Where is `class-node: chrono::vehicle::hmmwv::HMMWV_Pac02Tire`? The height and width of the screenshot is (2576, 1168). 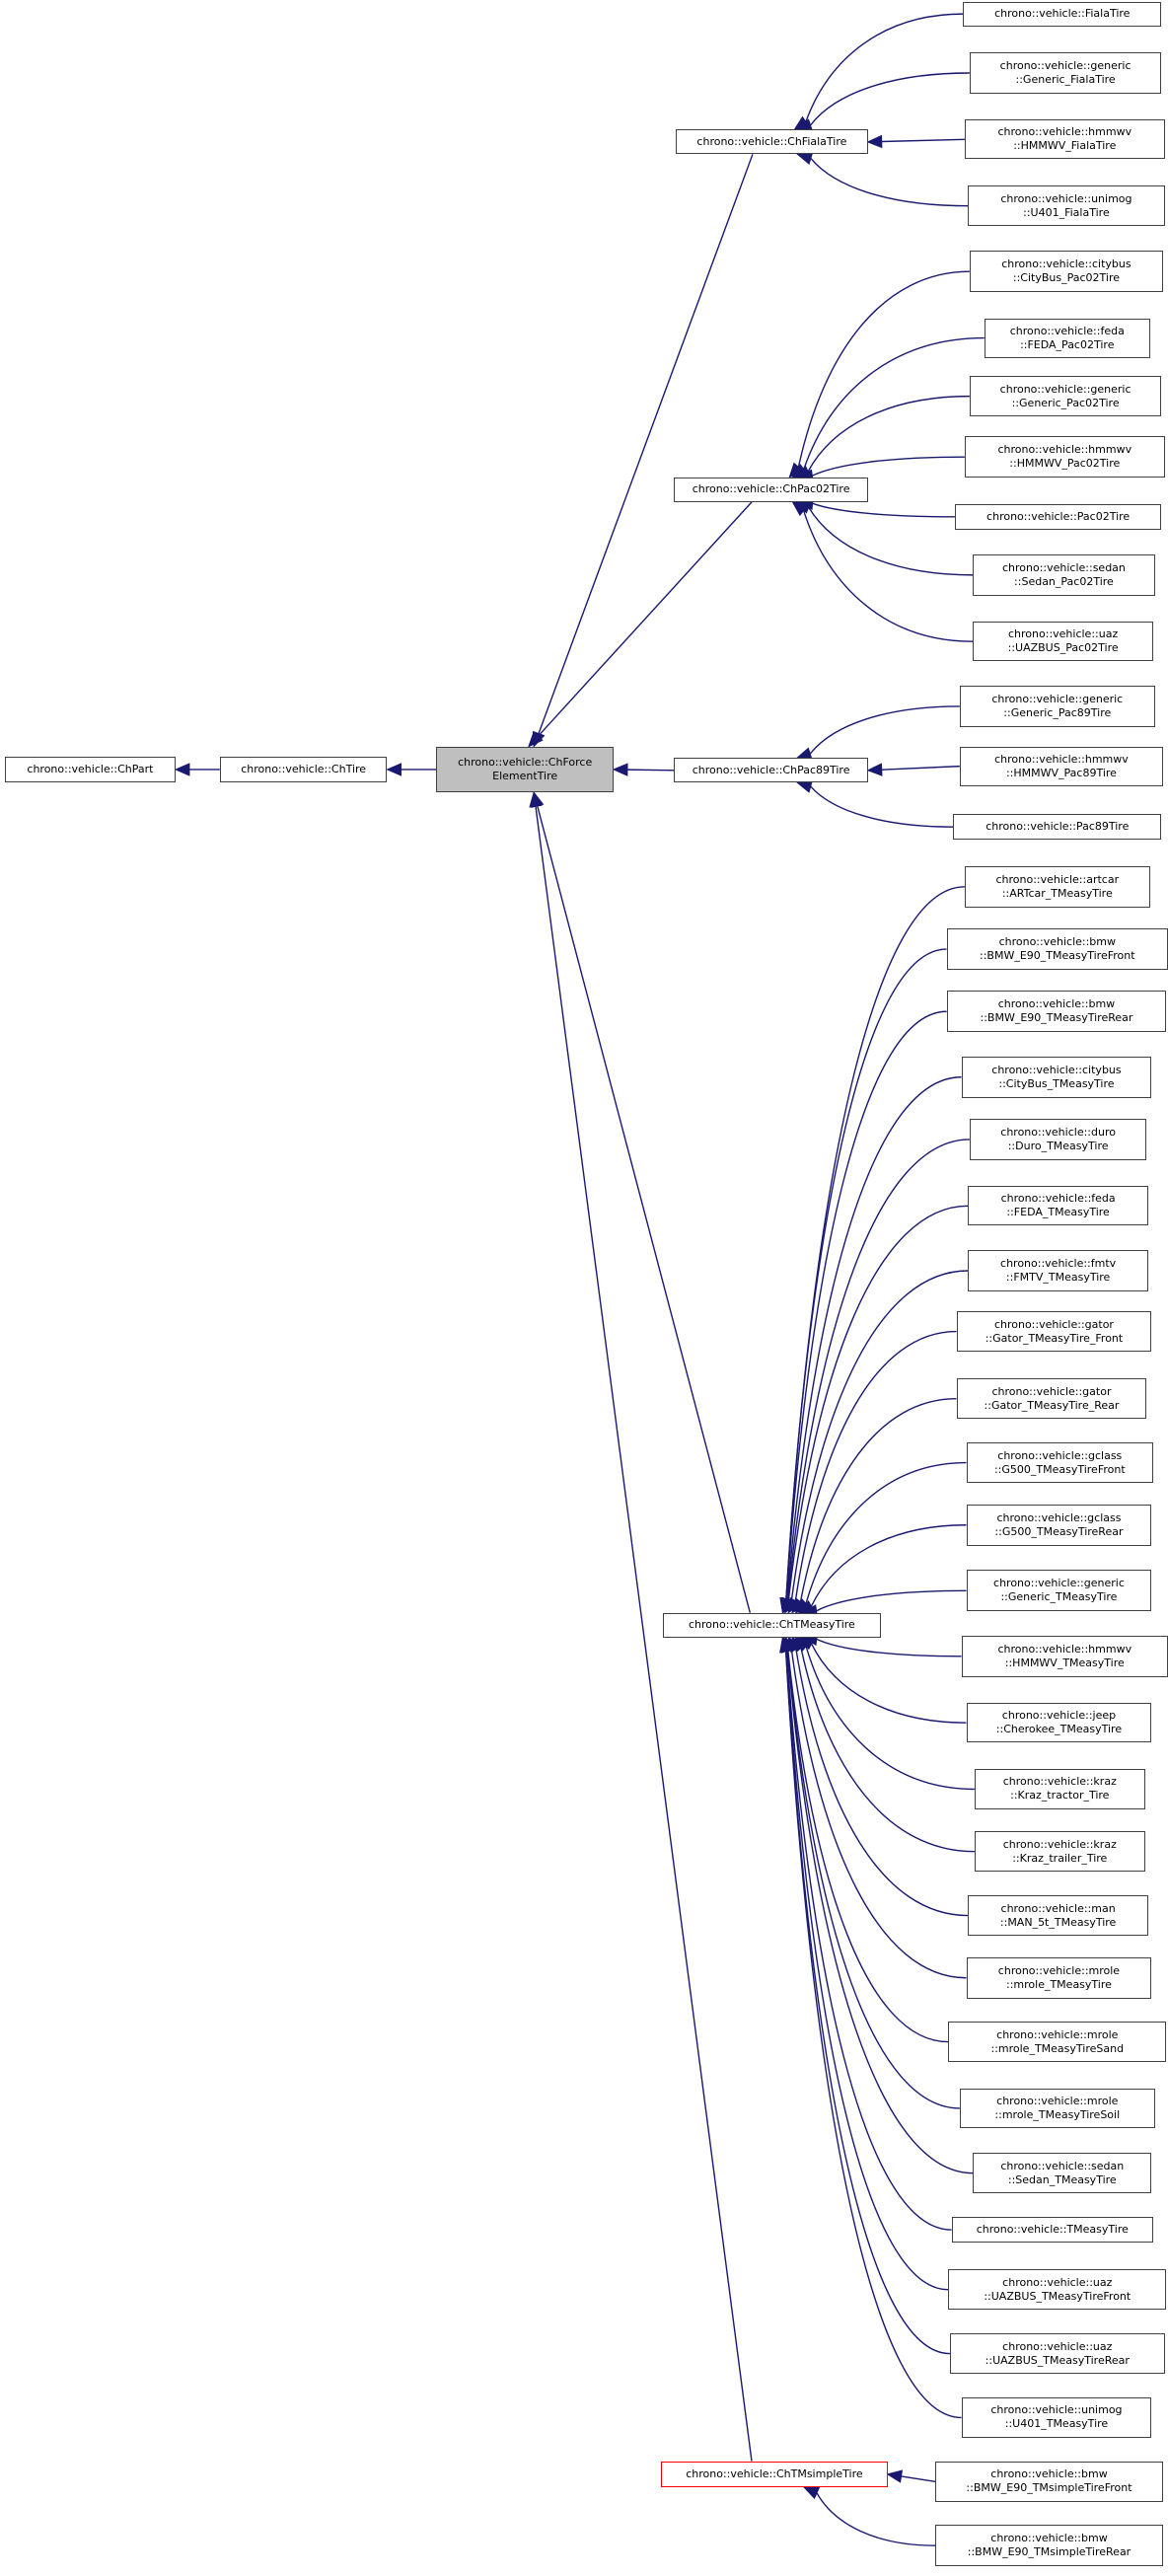
class-node: chrono::vehicle::hmmwv::HMMWV_Pac02Tire is located at coordinates (1065, 457).